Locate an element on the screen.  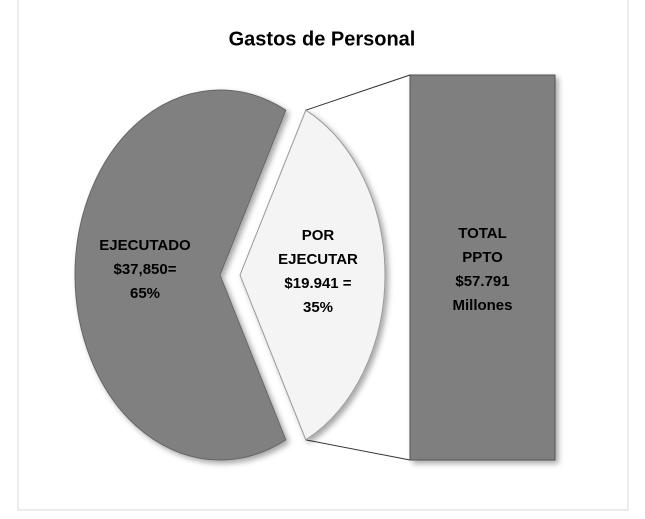
data-label: 35% is located at coordinates (318, 307).